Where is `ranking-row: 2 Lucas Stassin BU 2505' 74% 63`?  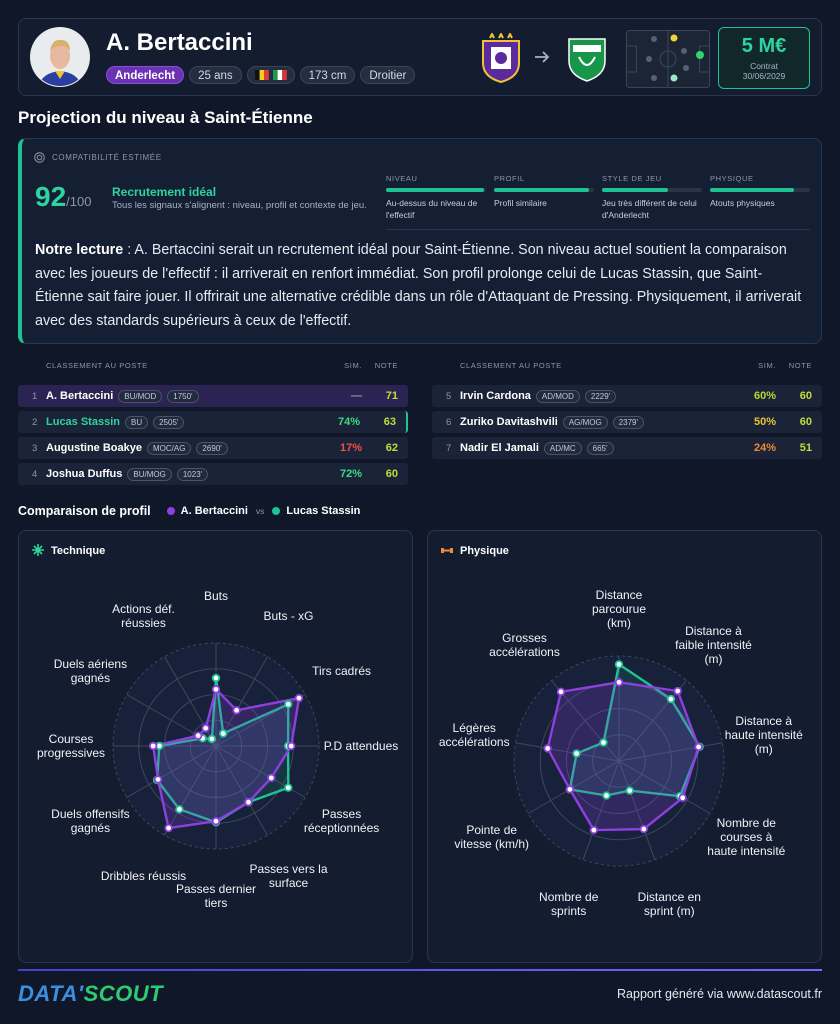 ranking-row: 2 Lucas Stassin BU 2505' 74% 63 is located at coordinates (213, 422).